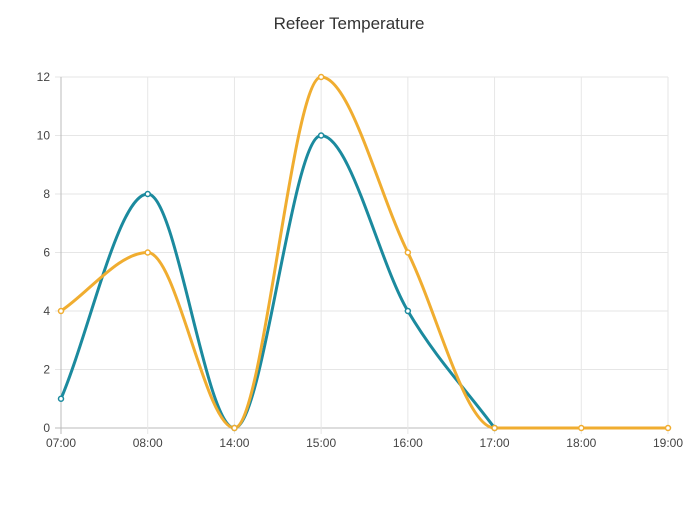 The width and height of the screenshot is (698, 515). Describe the element at coordinates (581, 443) in the screenshot. I see `x-tick-label: 18:00` at that location.